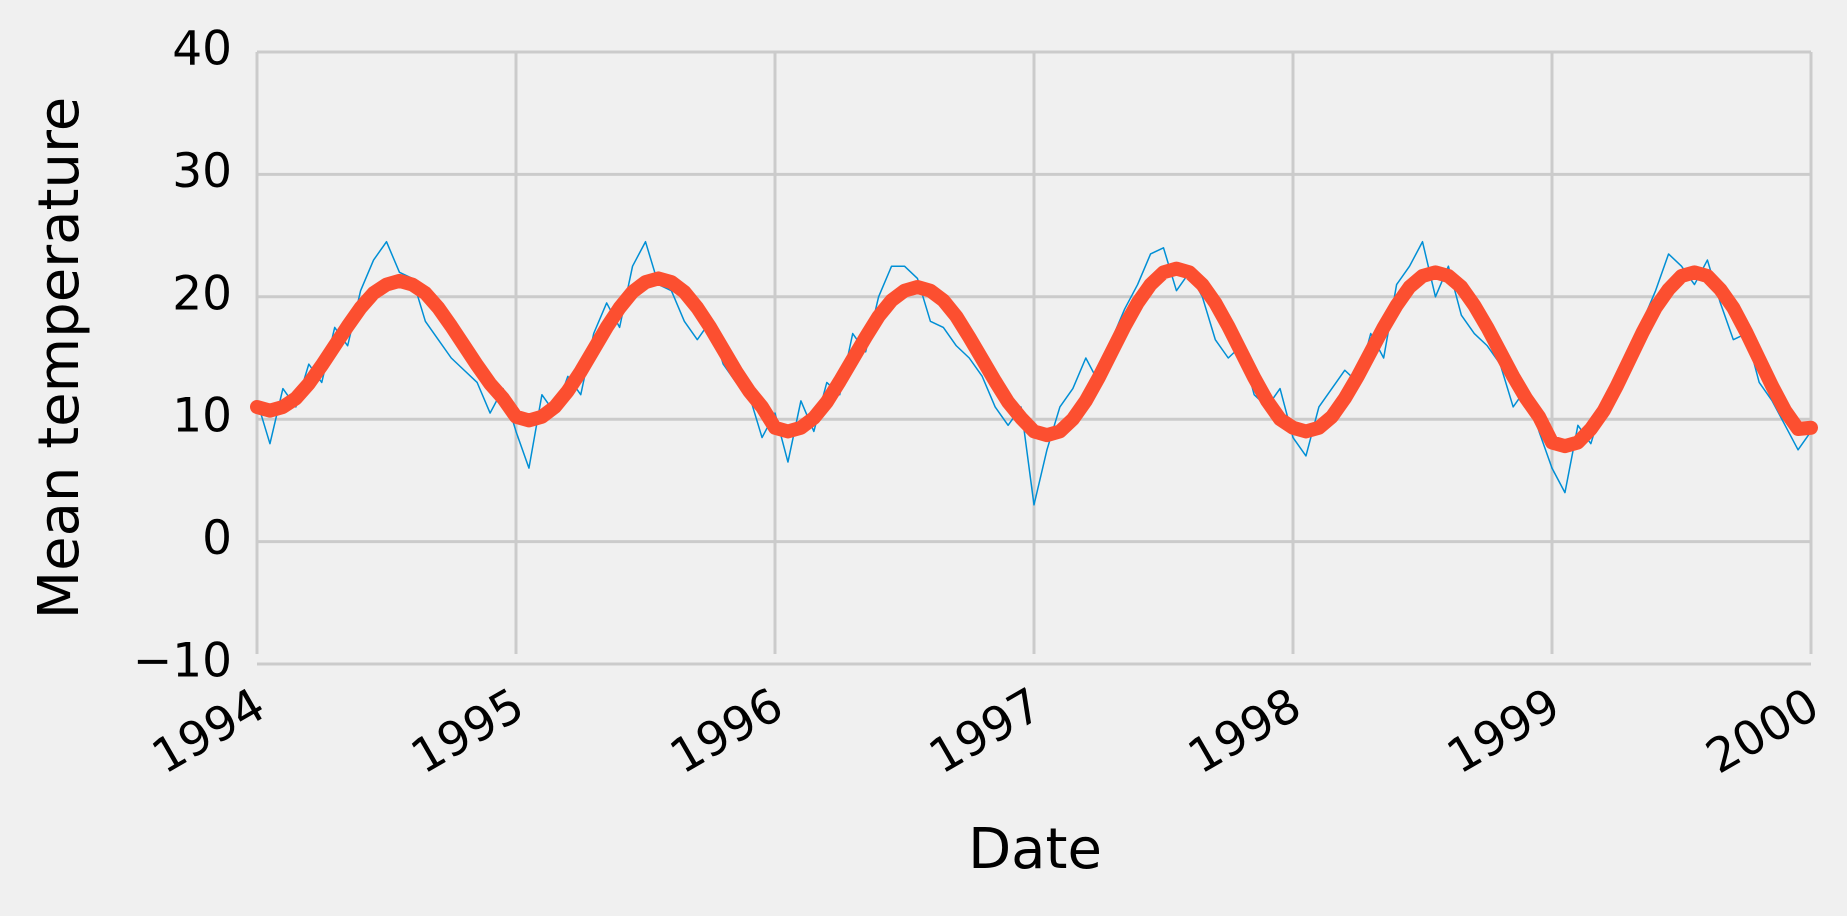  I want to click on x-axis-label: Date, so click(1035, 849).